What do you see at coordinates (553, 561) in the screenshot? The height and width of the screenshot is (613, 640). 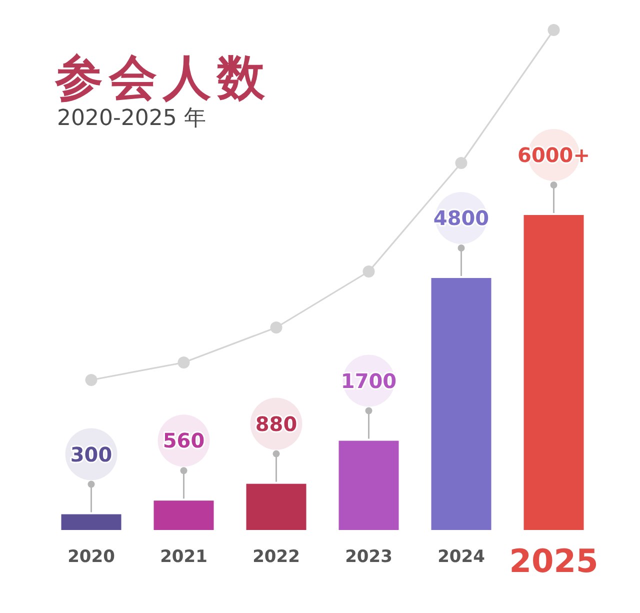 I see `x-tick-label: 2025` at bounding box center [553, 561].